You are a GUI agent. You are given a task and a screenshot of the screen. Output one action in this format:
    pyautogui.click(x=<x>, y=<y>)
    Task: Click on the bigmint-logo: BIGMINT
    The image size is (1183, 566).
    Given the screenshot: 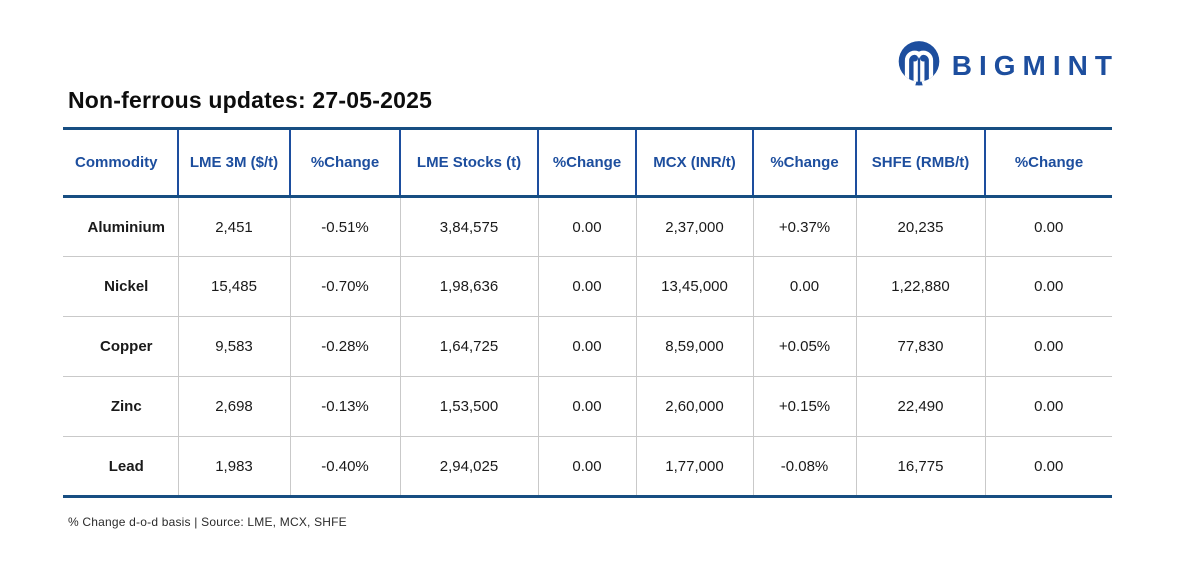 What is the action you would take?
    pyautogui.click(x=1007, y=66)
    